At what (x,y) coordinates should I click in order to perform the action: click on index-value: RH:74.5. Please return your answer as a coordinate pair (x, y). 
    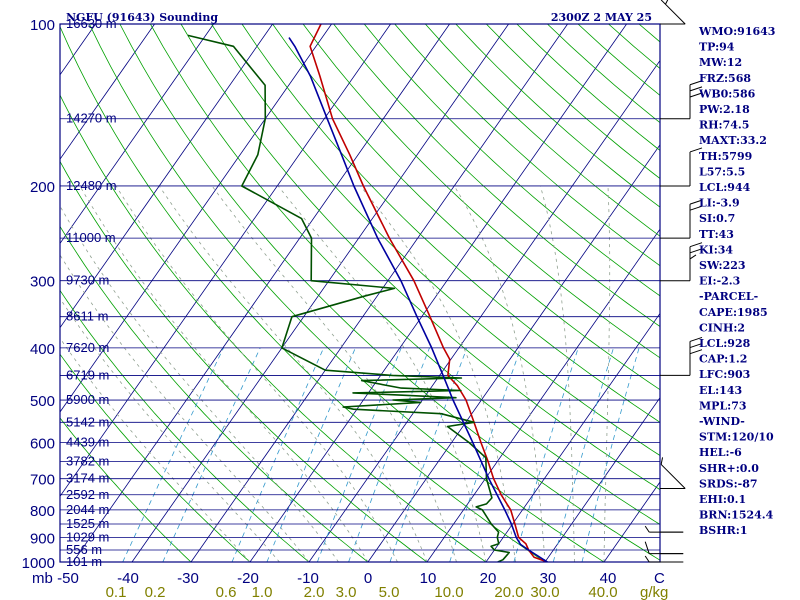
    Looking at the image, I should click on (724, 125).